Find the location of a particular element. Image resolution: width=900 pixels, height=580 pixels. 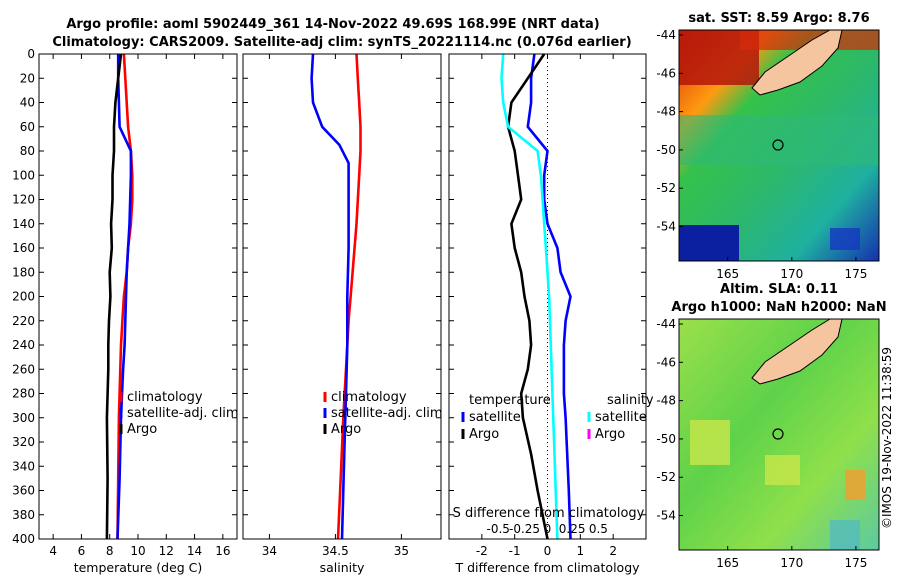

temperature-legend-label: Argo is located at coordinates (142, 429).